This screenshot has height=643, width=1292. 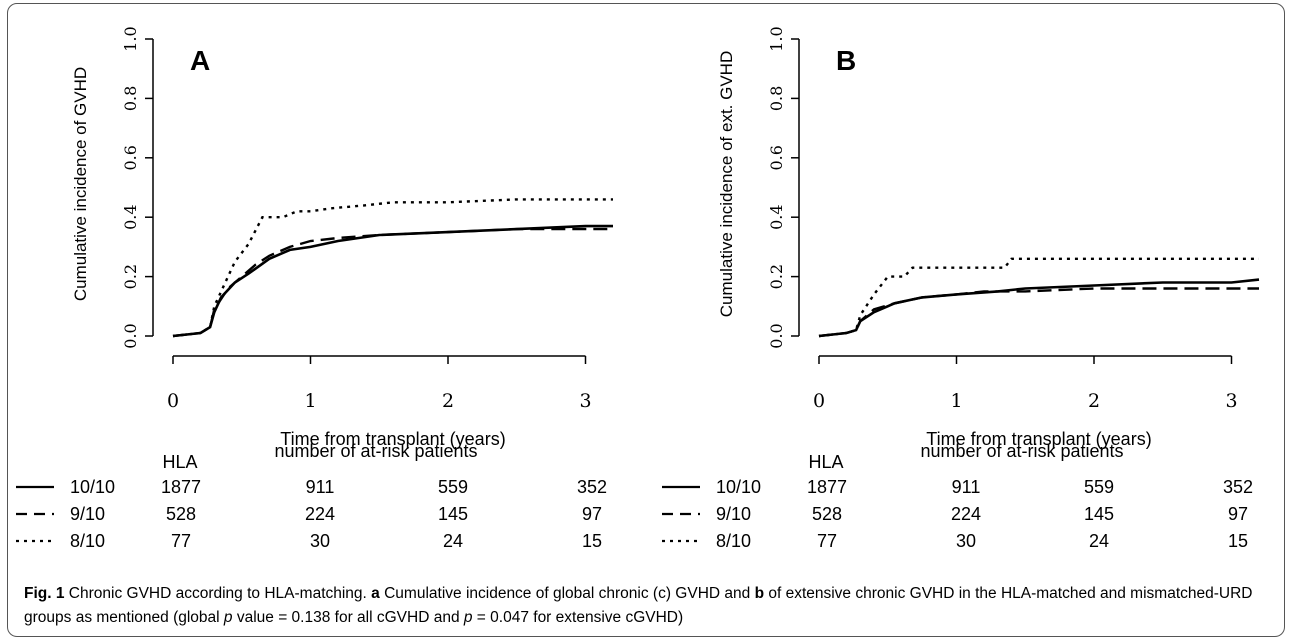 What do you see at coordinates (130, 216) in the screenshot?
I see `y-tick-label-a: 0.4` at bounding box center [130, 216].